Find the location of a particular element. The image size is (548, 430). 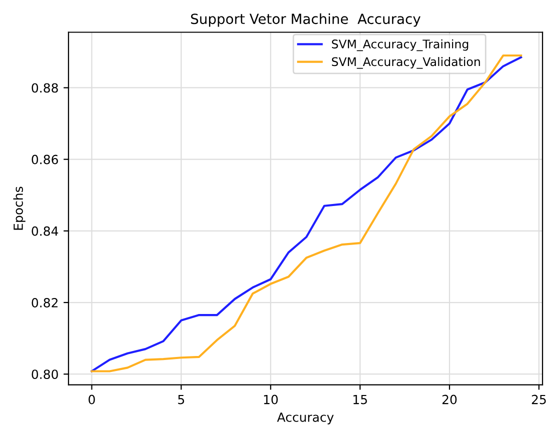

y-tick-label: 0.86 is located at coordinates (45, 159).